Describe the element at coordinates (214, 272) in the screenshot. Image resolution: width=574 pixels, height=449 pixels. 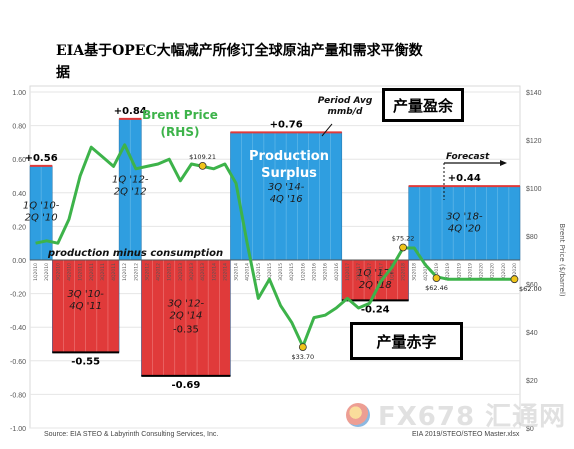
I see `quarter-tick-label: 1Q2014` at that location.